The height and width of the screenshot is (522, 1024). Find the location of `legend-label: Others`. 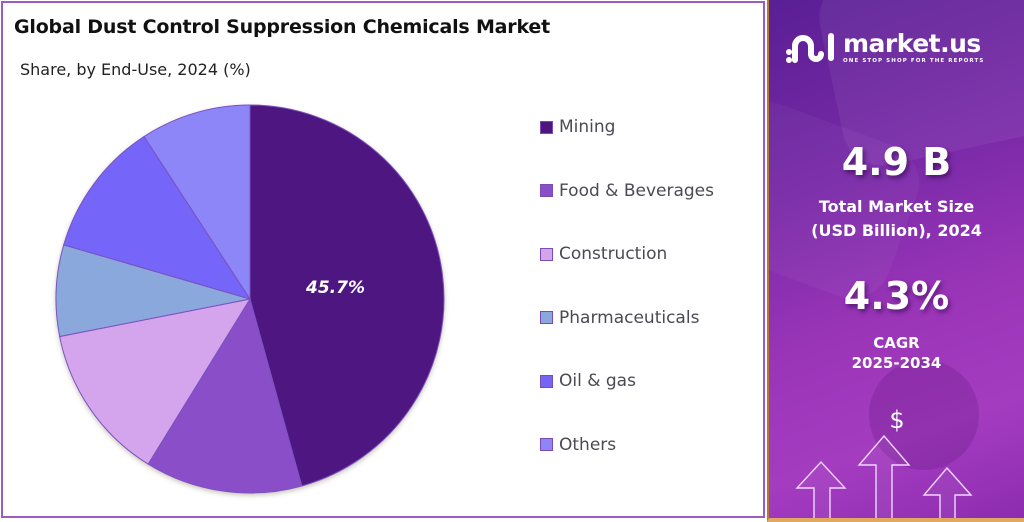

legend-label: Others is located at coordinates (588, 444).